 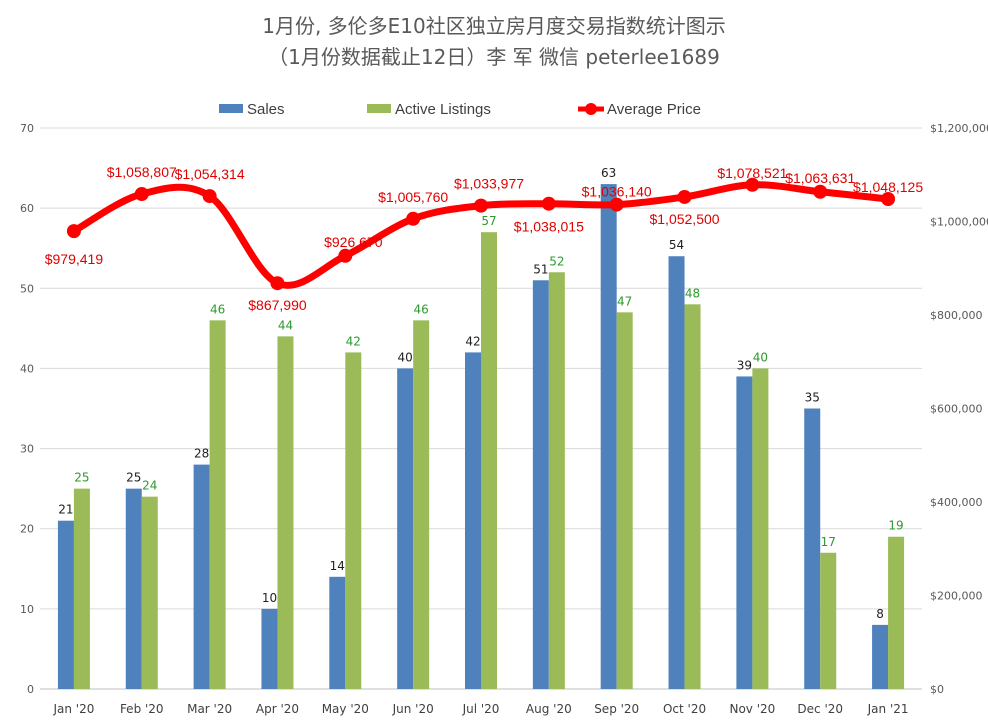 I want to click on price-label: $979,419, so click(x=74, y=259).